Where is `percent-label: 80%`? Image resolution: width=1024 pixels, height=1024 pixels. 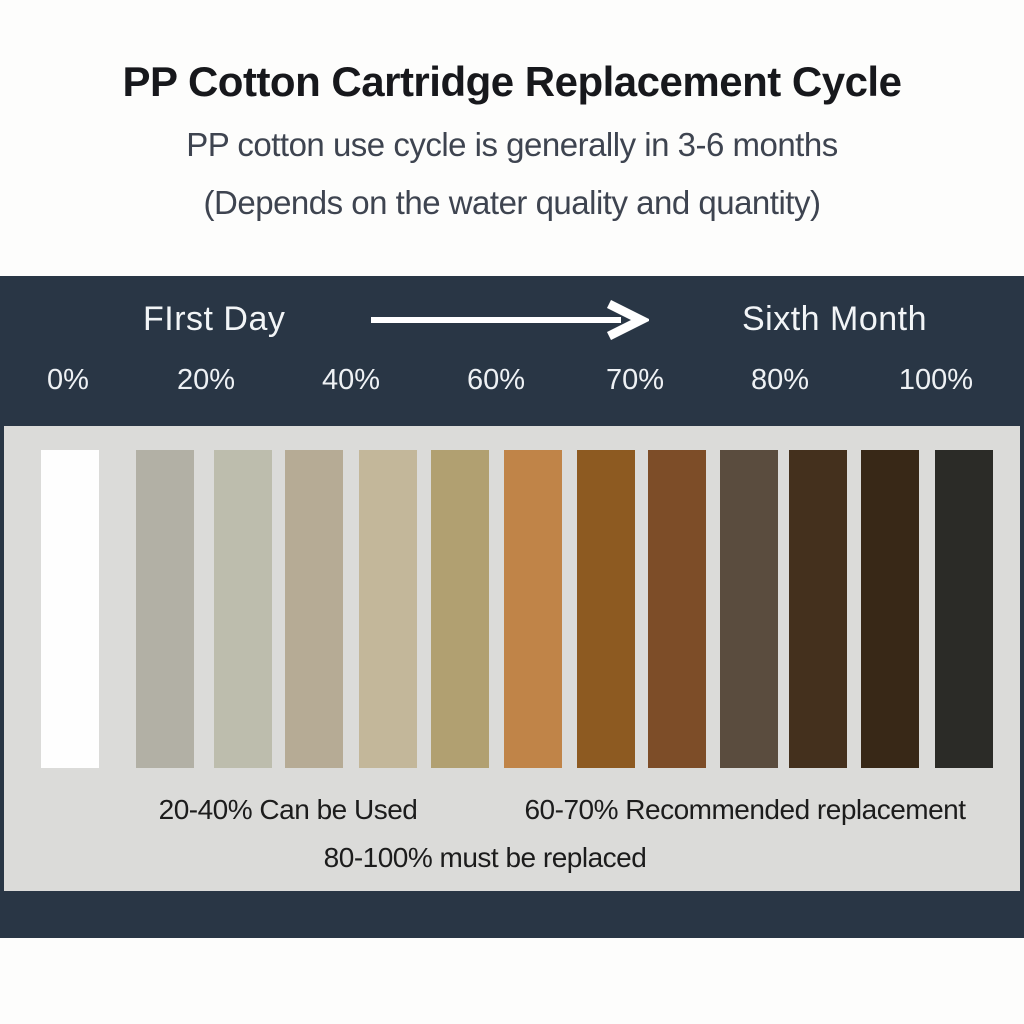
percent-label: 80% is located at coordinates (780, 380).